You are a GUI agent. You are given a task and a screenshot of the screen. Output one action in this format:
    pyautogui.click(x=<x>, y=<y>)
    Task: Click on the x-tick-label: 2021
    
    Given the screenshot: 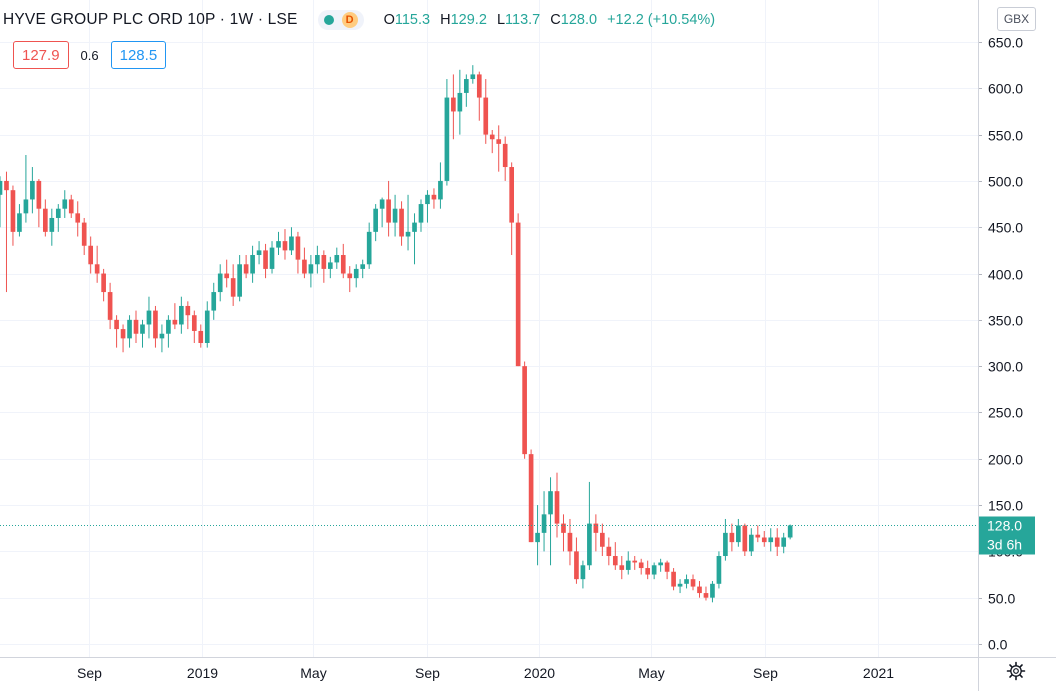 What is the action you would take?
    pyautogui.click(x=878, y=673)
    